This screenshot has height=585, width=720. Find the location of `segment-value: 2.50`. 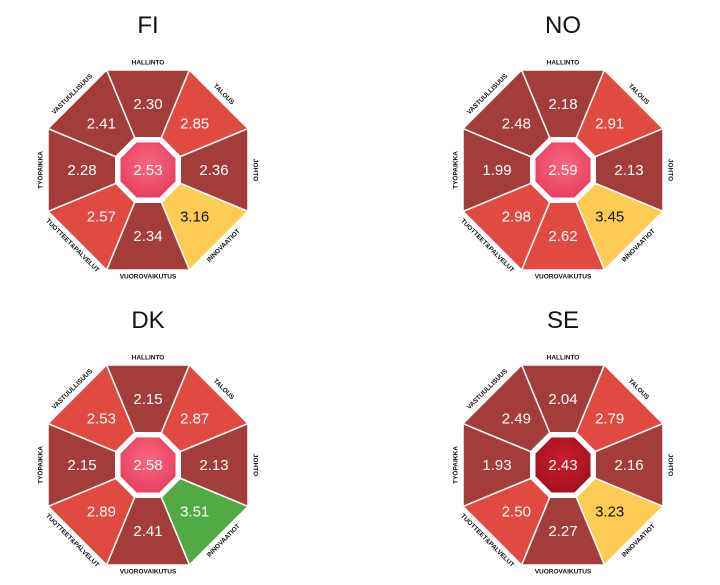

segment-value: 2.50 is located at coordinates (516, 512).